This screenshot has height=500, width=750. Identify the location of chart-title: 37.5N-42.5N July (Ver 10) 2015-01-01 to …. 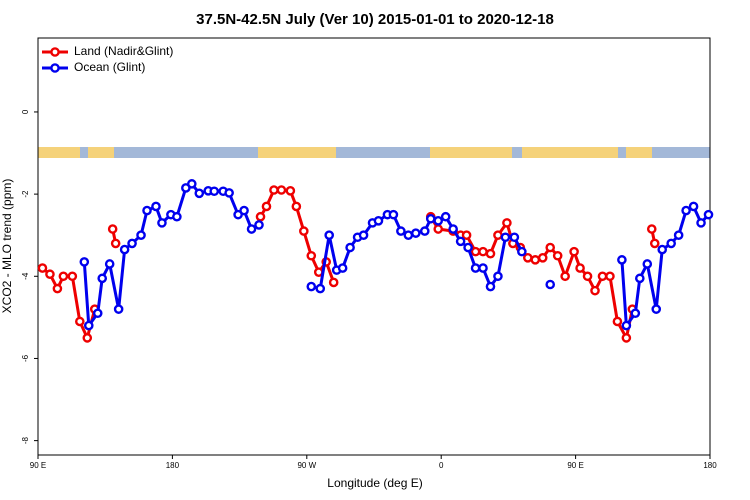
(375, 19).